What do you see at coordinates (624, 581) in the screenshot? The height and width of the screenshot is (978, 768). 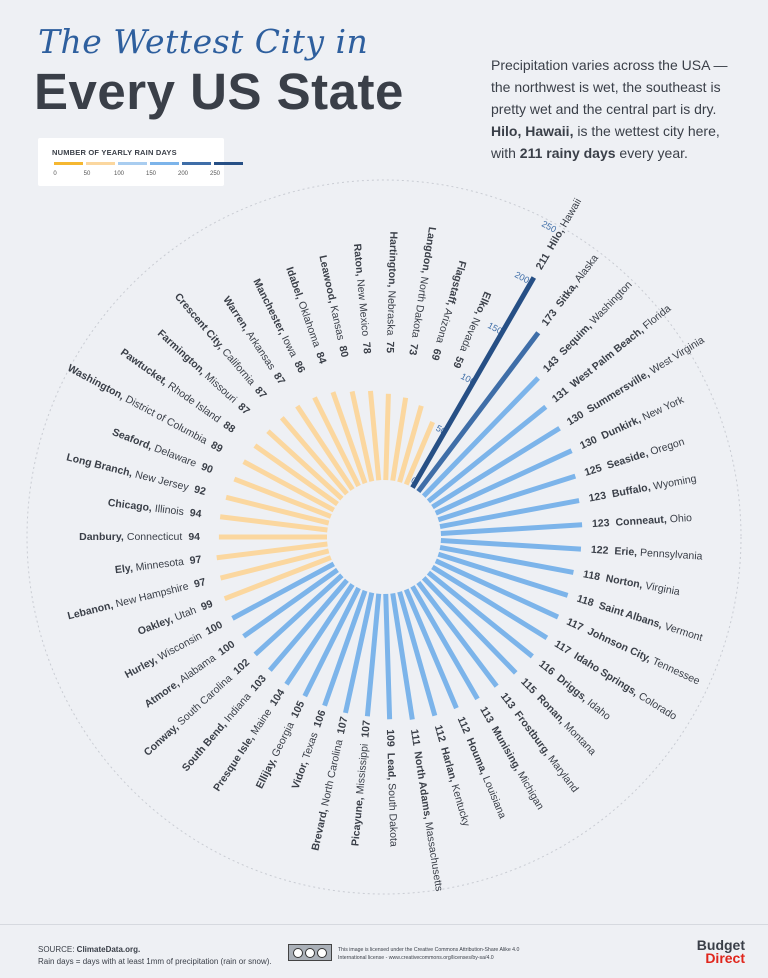 I see `bar-city-label: Norton,` at bounding box center [624, 581].